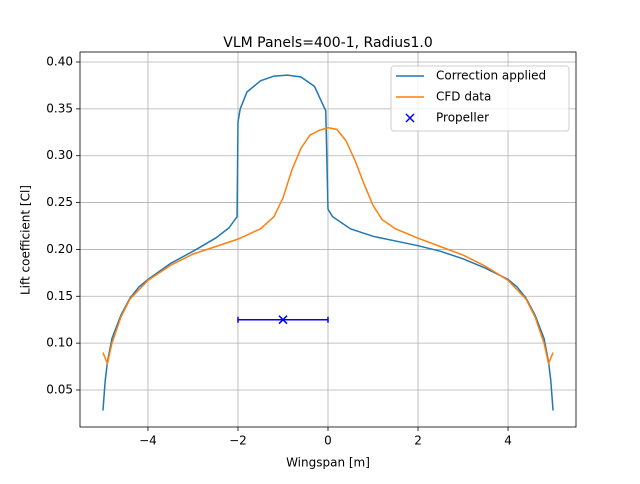 The image size is (640, 484). I want to click on legend-label: Propeller, so click(462, 118).